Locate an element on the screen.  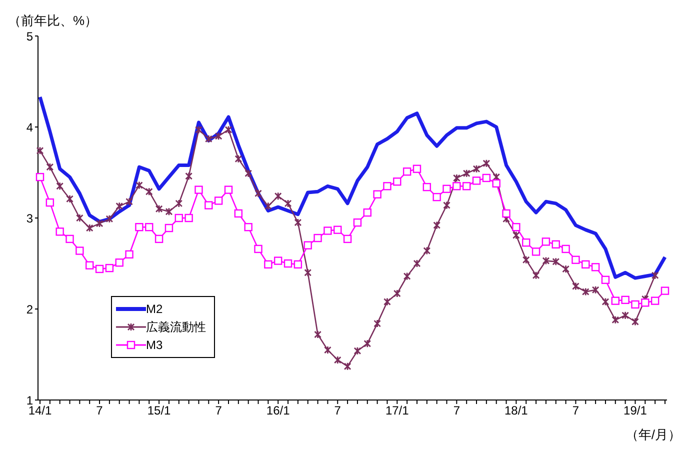
x-tick-label: 16/1 is located at coordinates (278, 411).